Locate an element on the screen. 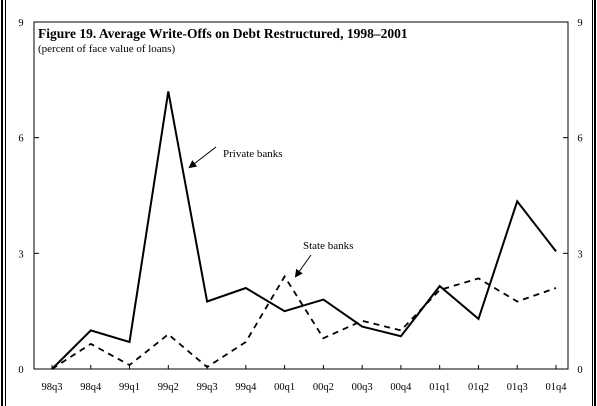 This screenshot has height=406, width=597. outer-frame-right-outer is located at coordinates (595, 203).